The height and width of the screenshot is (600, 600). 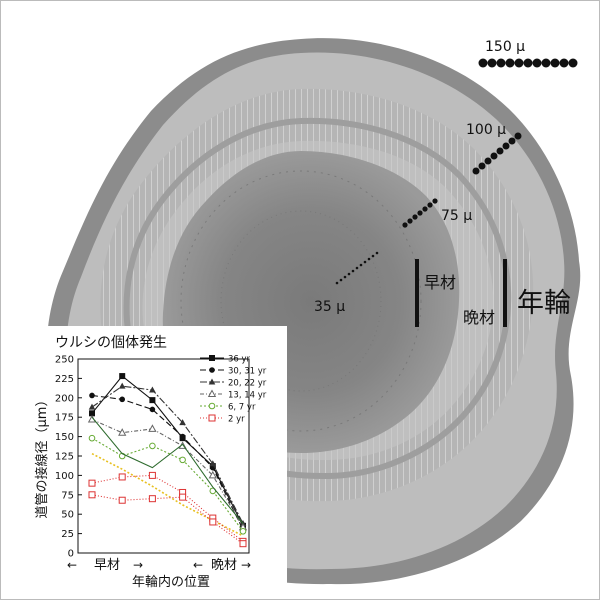 I want to click on y-tick-label: 125, so click(x=64, y=457).